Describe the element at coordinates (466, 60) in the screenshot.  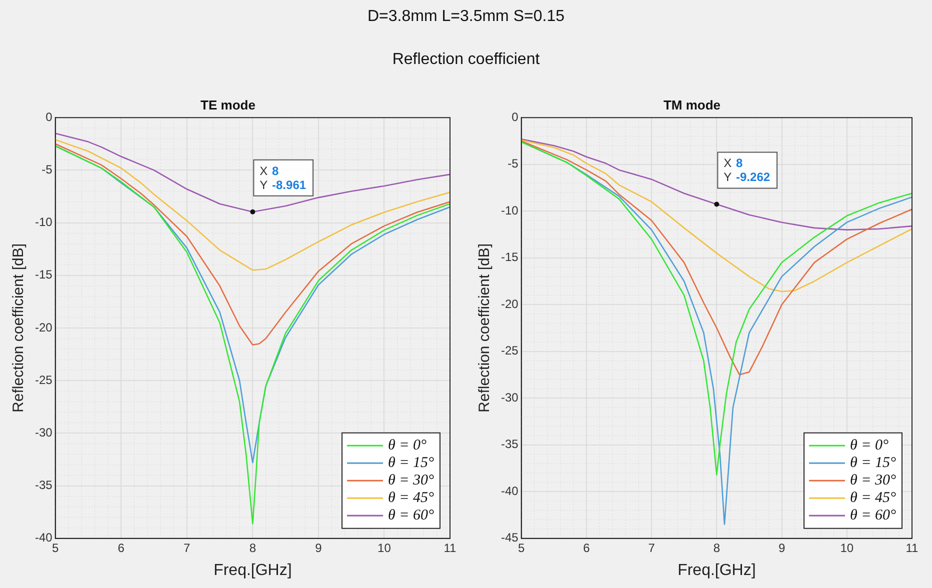
I see `text: Reflection coefficient` at that location.